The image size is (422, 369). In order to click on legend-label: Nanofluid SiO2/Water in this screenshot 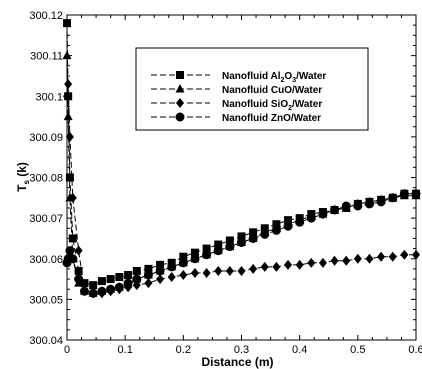, I will do `click(272, 105)`.